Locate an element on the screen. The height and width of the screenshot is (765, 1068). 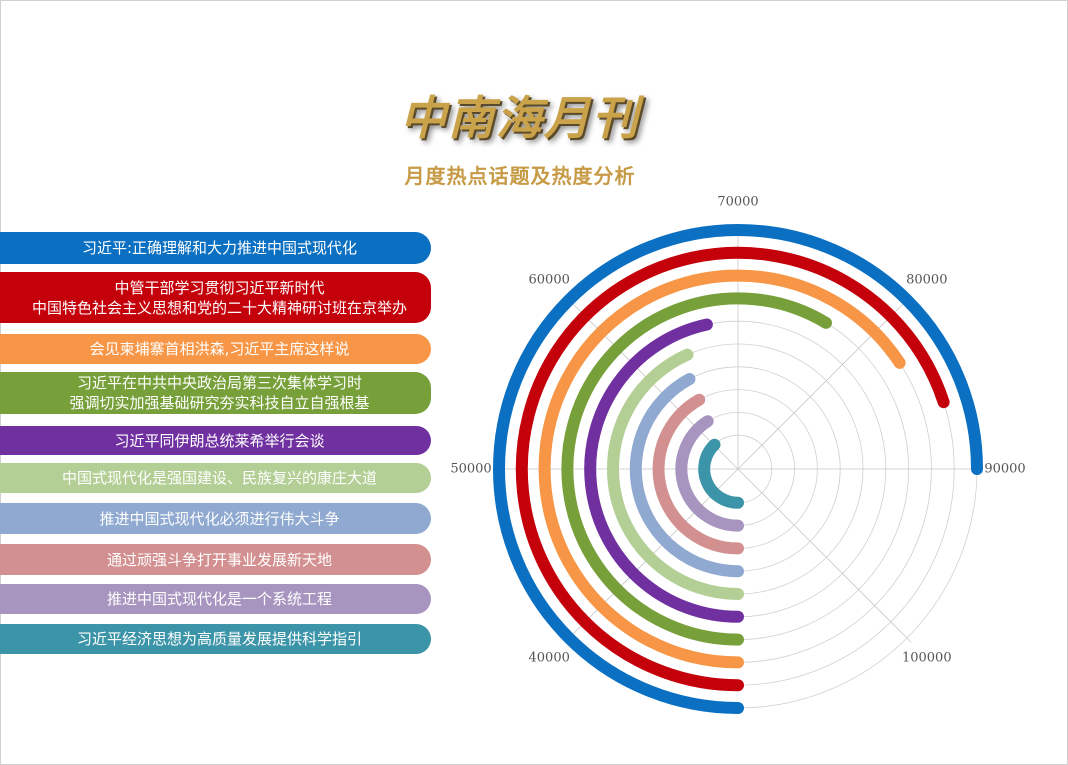
legend-item: 推进中国式现代化必须进行伟大斗争 is located at coordinates (215, 518).